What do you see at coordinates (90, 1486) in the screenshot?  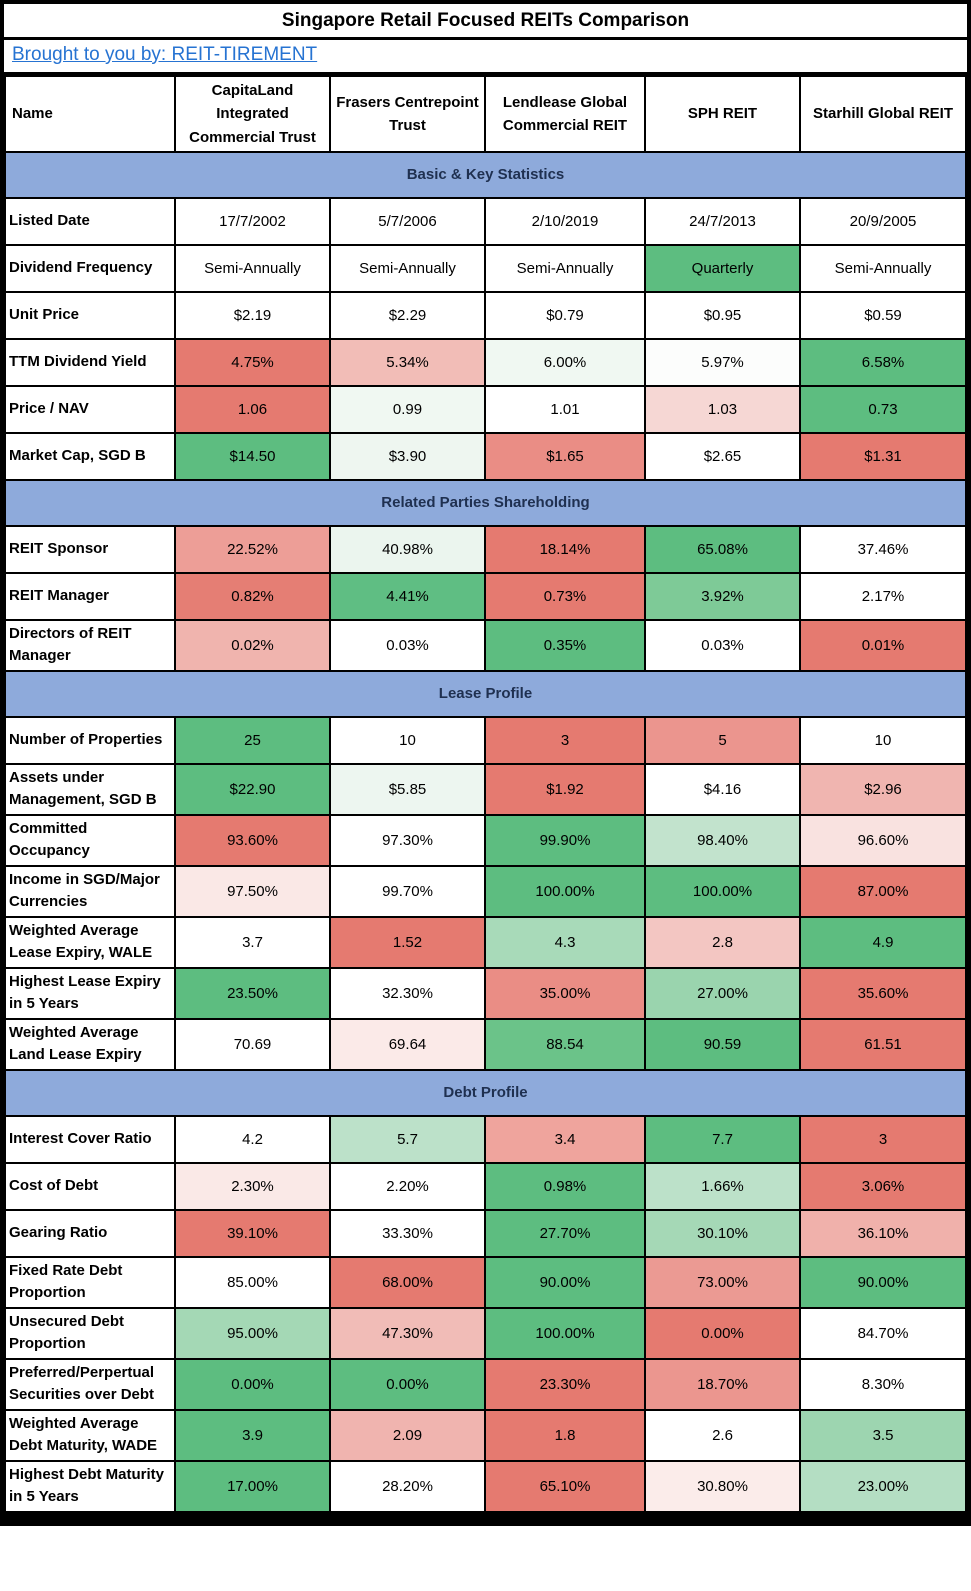 I see `row-label: Highest Debt Maturity in 5 Years` at bounding box center [90, 1486].